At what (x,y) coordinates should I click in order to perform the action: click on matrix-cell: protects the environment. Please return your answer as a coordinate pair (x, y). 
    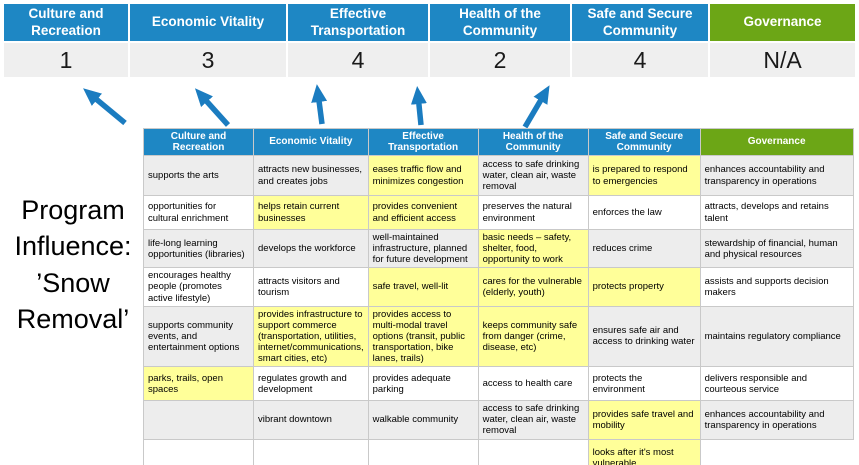
    Looking at the image, I should click on (644, 384).